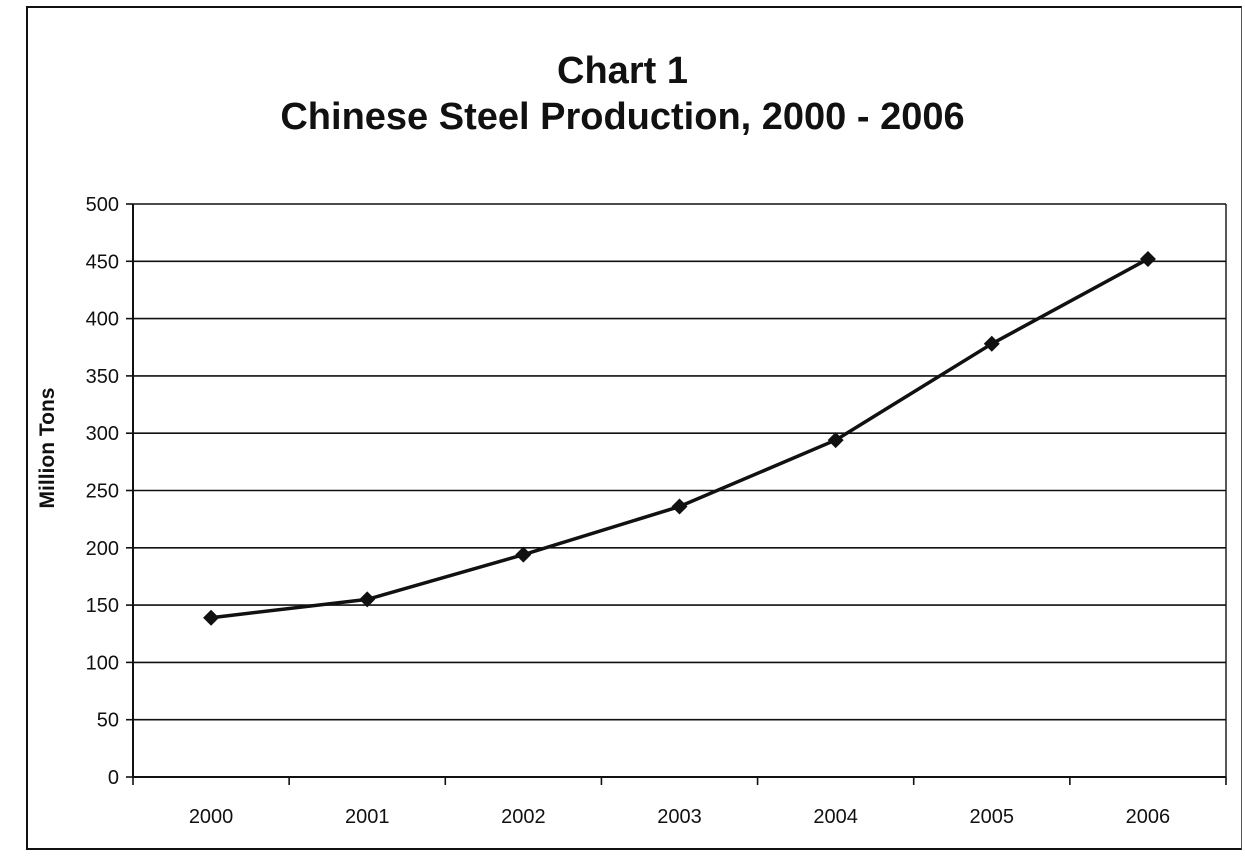 This screenshot has width=1245, height=858. Describe the element at coordinates (1148, 817) in the screenshot. I see `x-tick-label: 2006` at that location.